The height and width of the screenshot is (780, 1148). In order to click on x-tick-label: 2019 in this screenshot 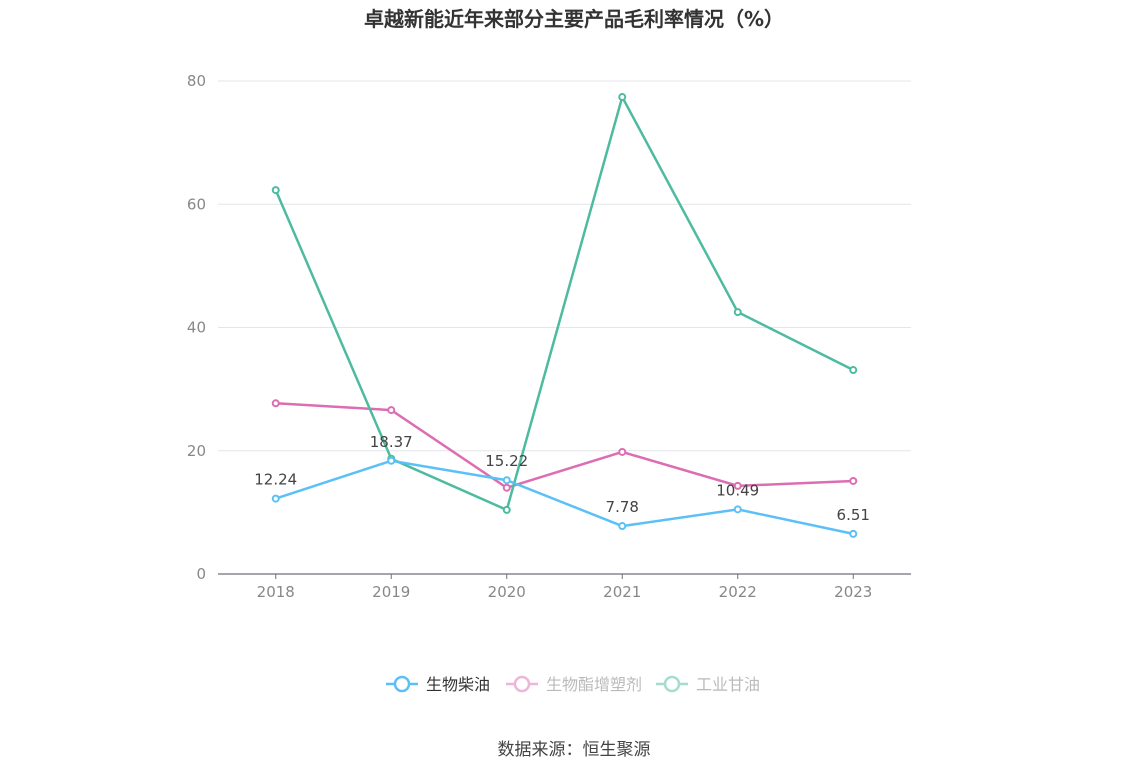, I will do `click(391, 592)`.